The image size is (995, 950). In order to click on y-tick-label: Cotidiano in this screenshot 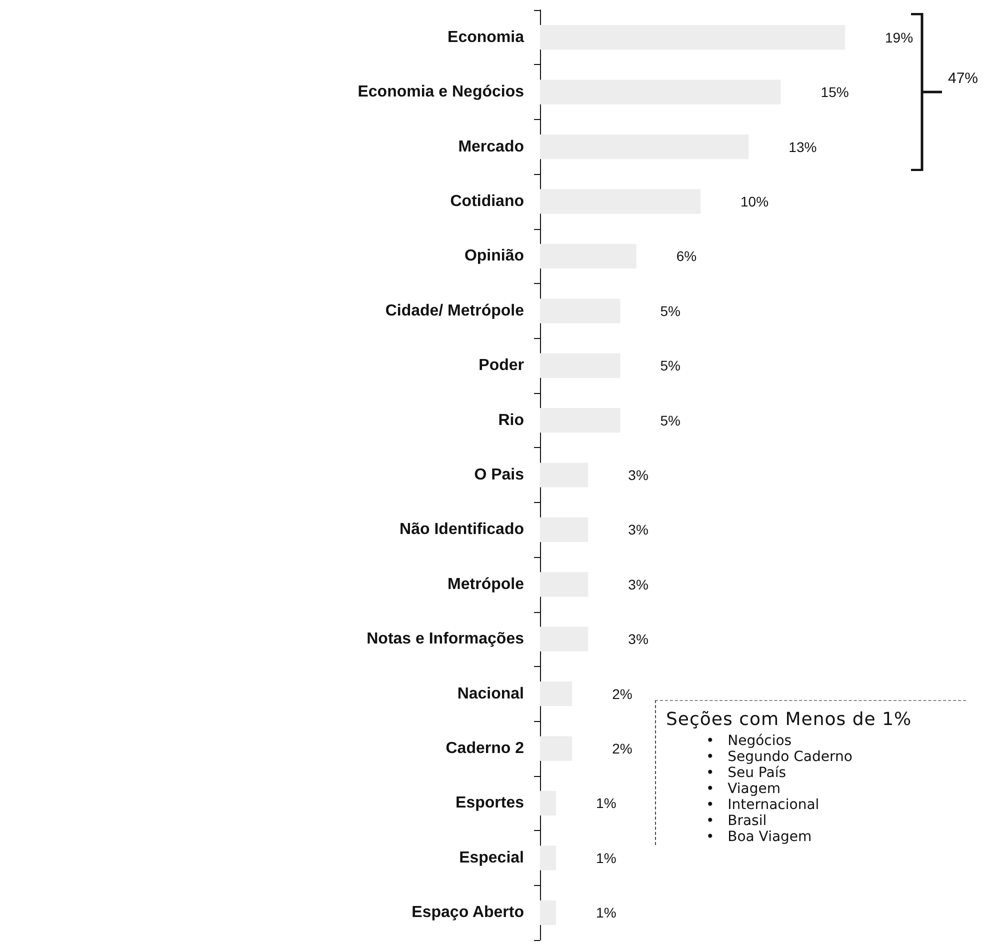, I will do `click(487, 201)`.